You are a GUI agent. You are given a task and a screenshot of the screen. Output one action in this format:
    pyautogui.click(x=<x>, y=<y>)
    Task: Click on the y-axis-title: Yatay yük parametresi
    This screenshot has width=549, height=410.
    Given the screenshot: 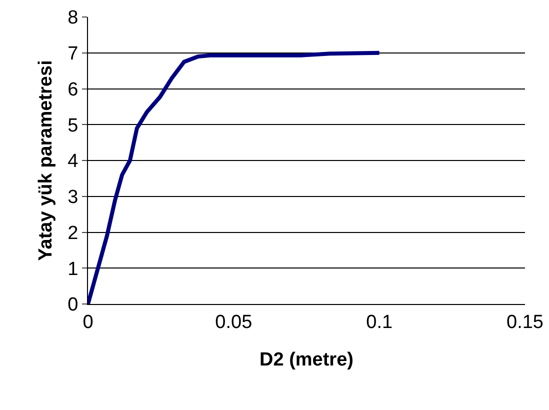 What is the action you would take?
    pyautogui.click(x=45, y=160)
    